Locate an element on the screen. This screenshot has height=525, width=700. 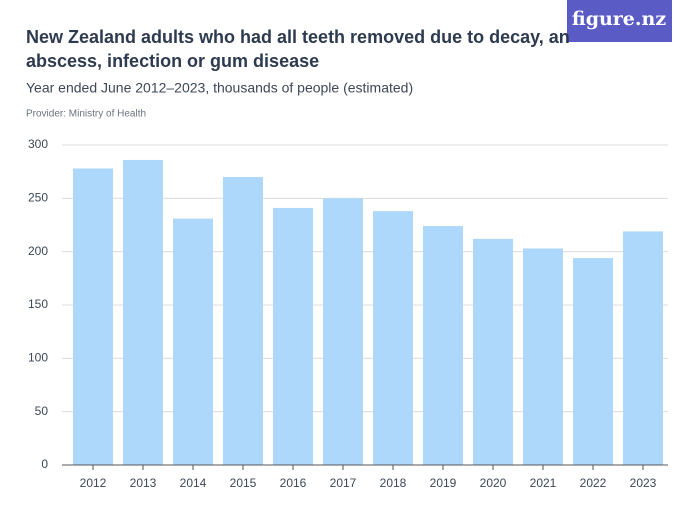
y-tick-label: 0 is located at coordinates (44, 464).